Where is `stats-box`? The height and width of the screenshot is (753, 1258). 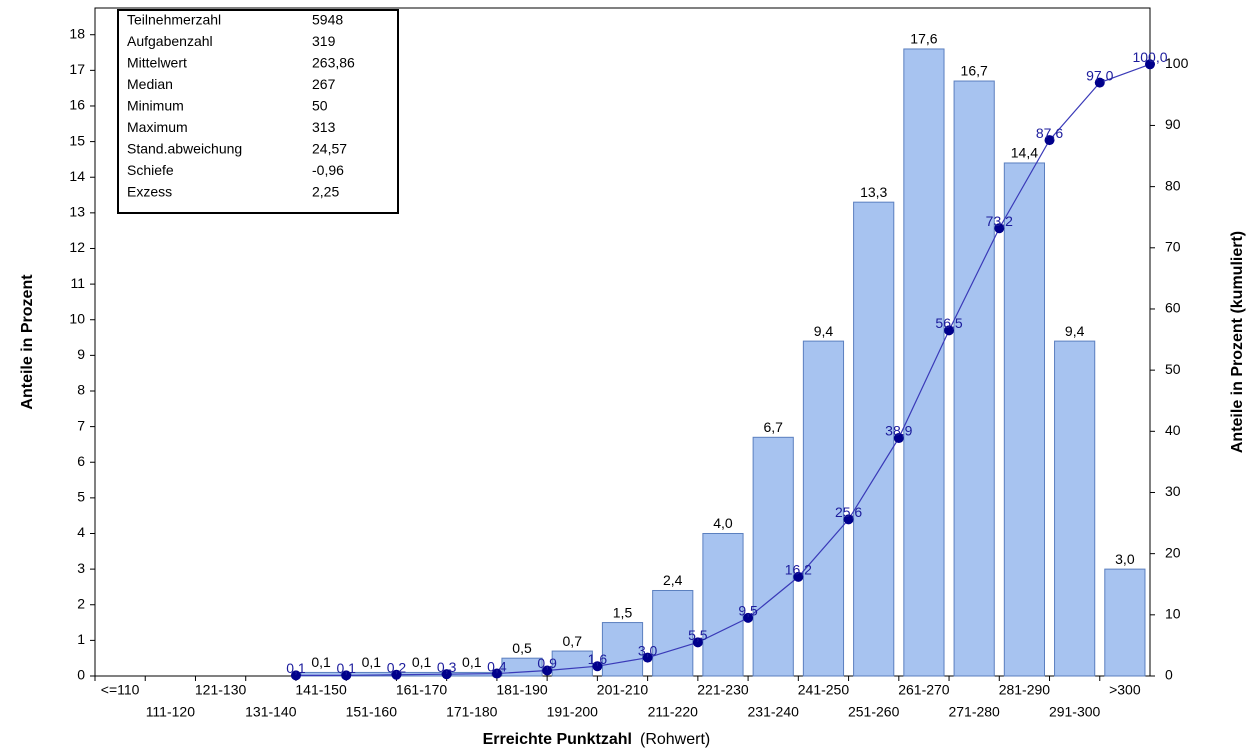 stats-box is located at coordinates (258, 111).